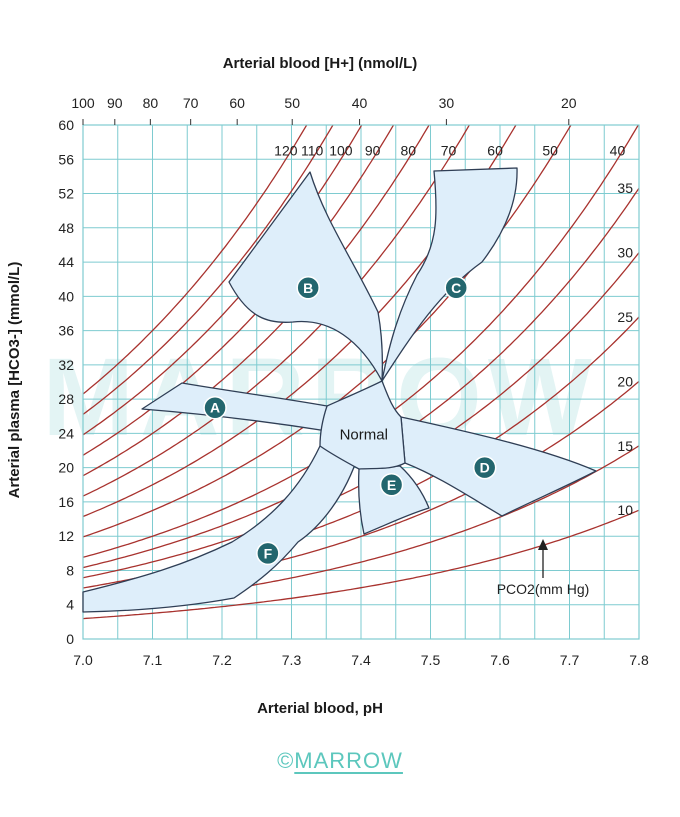 This screenshot has width=680, height=817. Describe the element at coordinates (569, 103) in the screenshot. I see `top-tick-label: 20` at that location.